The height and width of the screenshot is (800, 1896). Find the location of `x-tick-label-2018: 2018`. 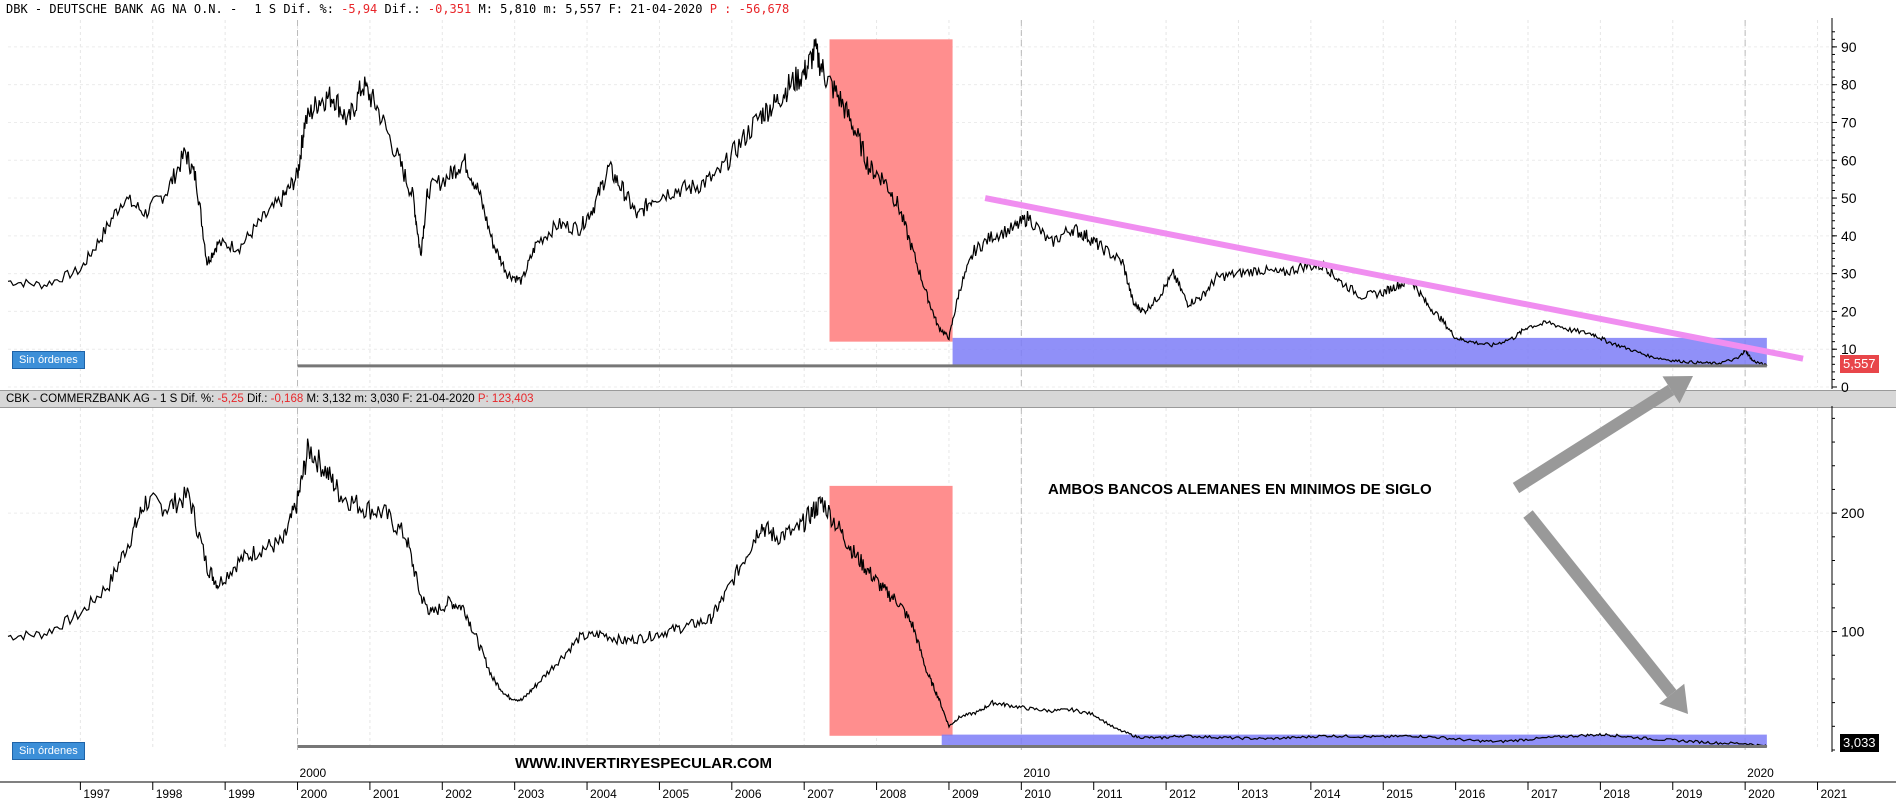

x-tick-label-2018: 2018 is located at coordinates (1616, 793).